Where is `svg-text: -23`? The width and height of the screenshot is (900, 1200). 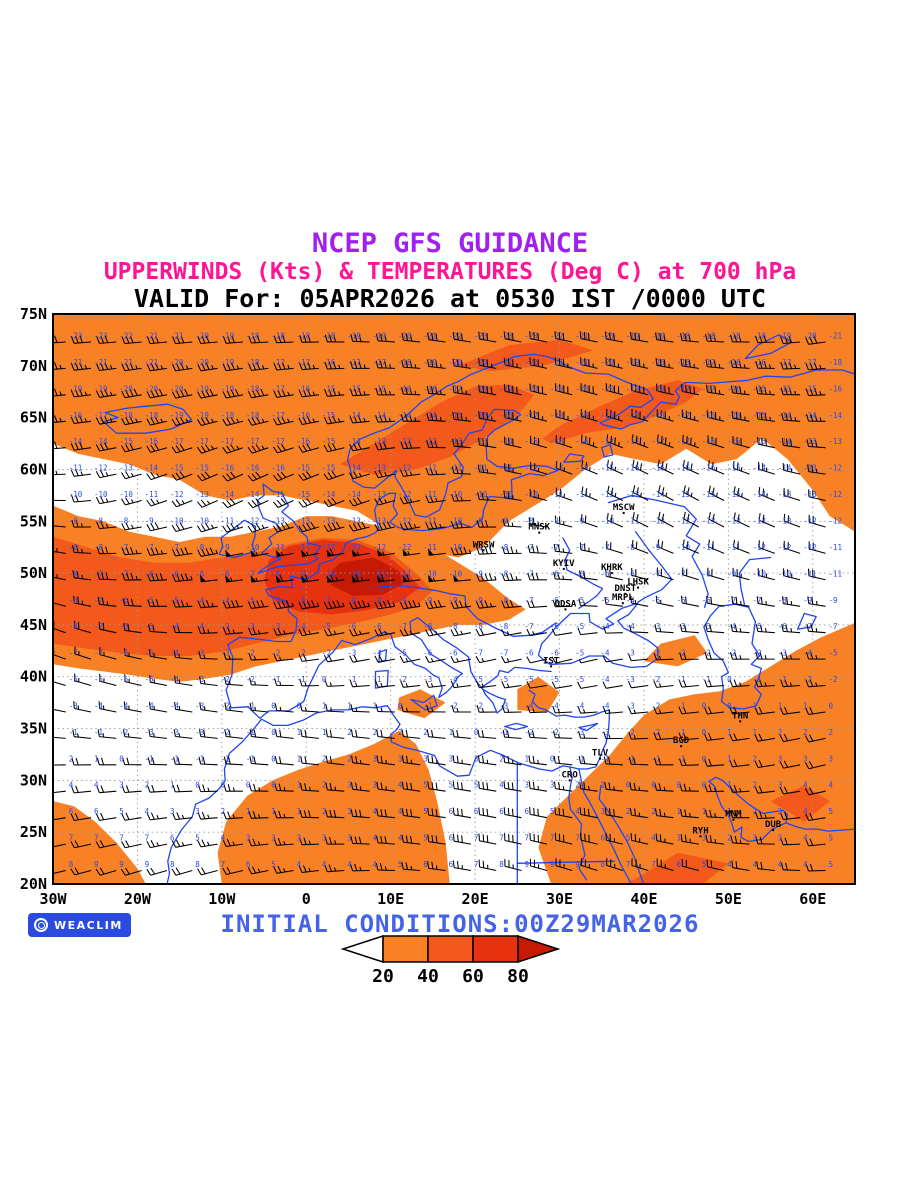
svg-text: -23 is located at coordinates (101, 336).